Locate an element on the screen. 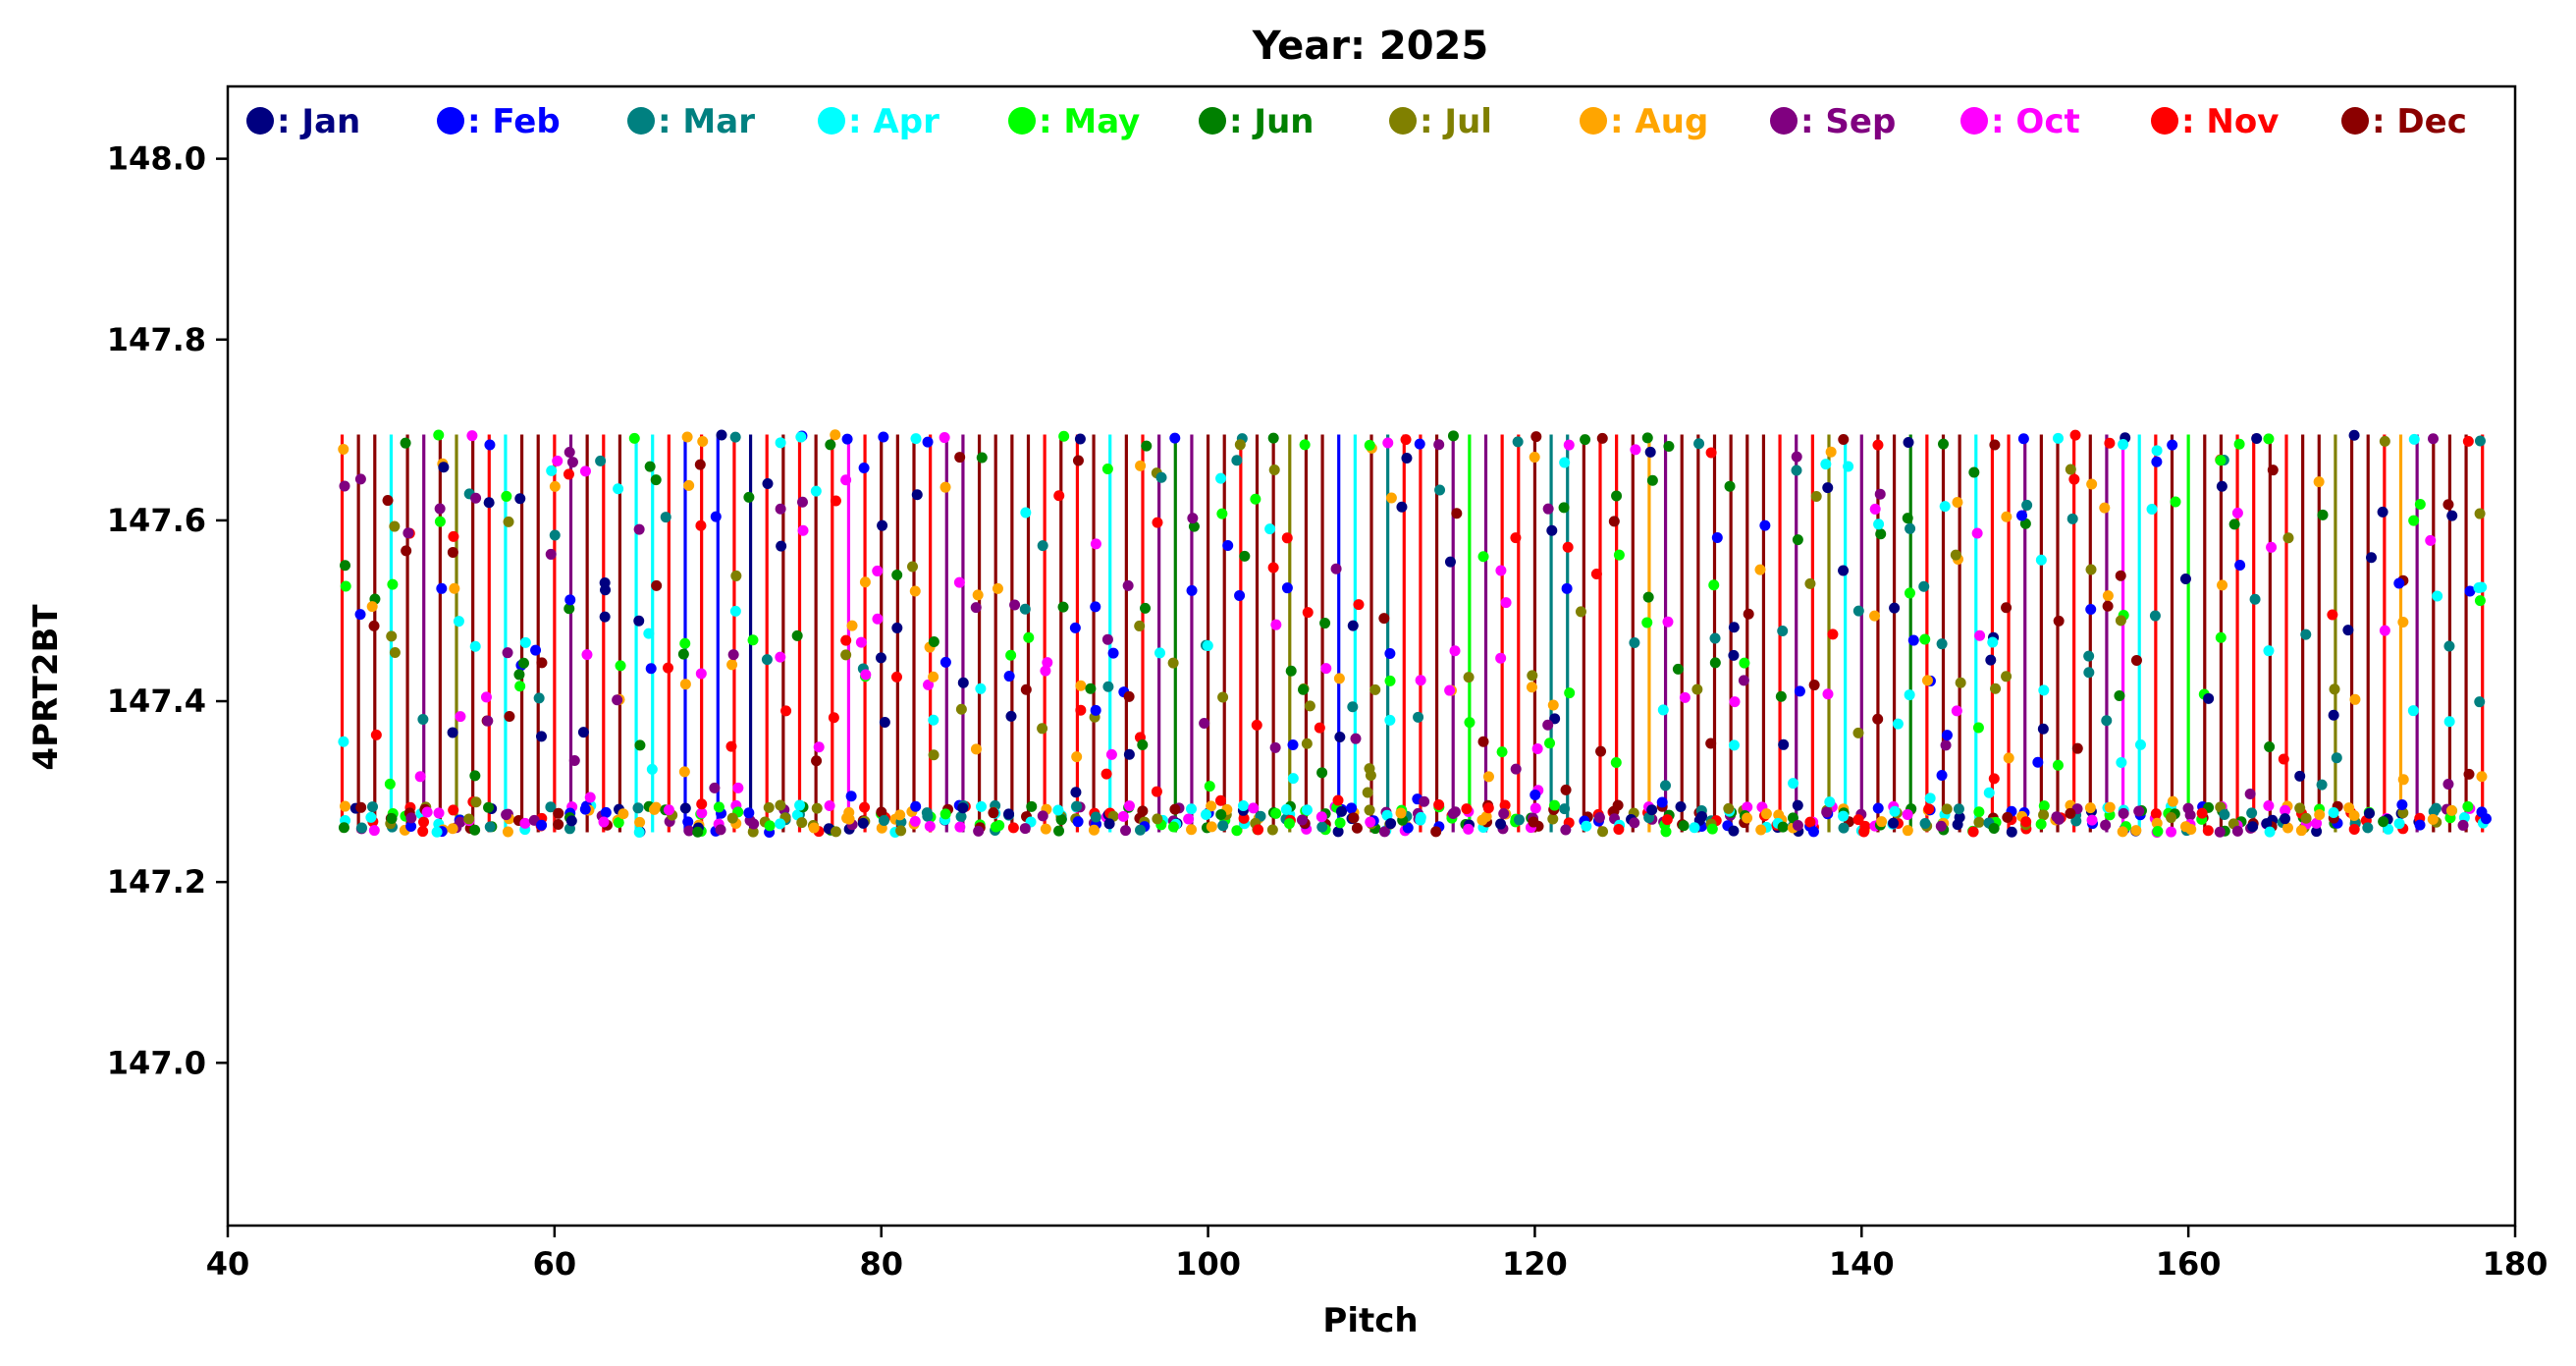 The height and width of the screenshot is (1366, 2576). x-tick-label: 100 is located at coordinates (1208, 1264).